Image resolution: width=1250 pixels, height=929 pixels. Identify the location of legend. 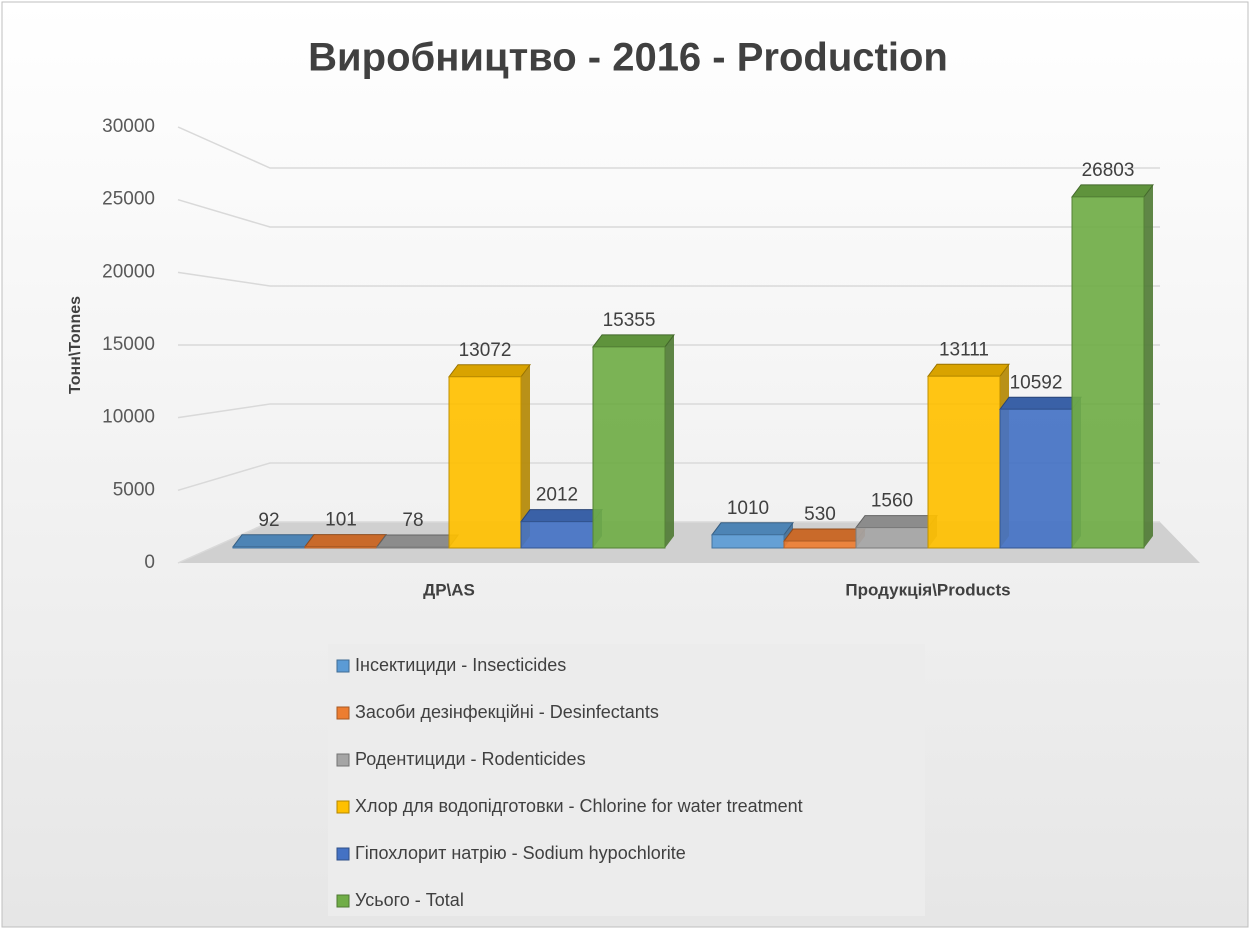
(626, 780).